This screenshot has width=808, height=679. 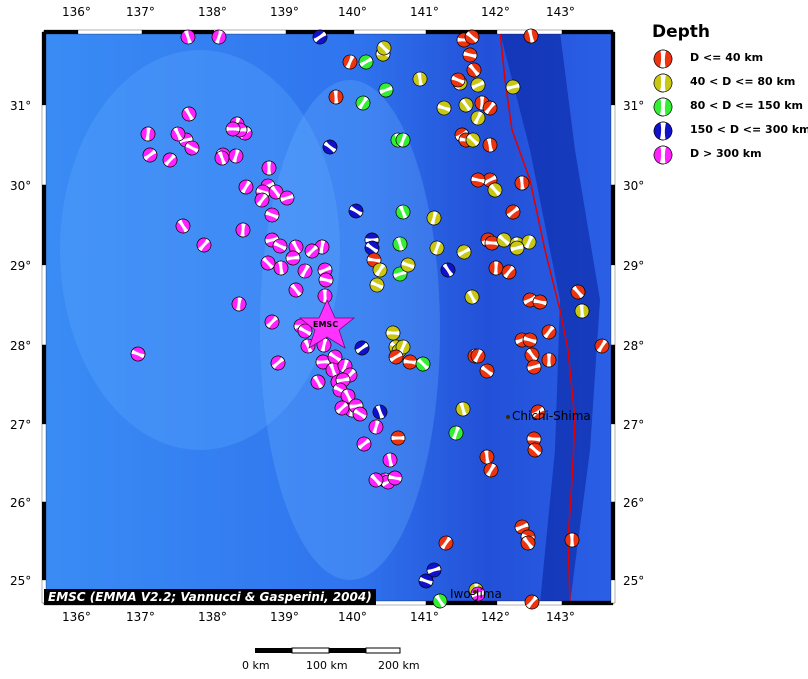 I want to click on lat-tick-right: 30°, so click(x=634, y=186).